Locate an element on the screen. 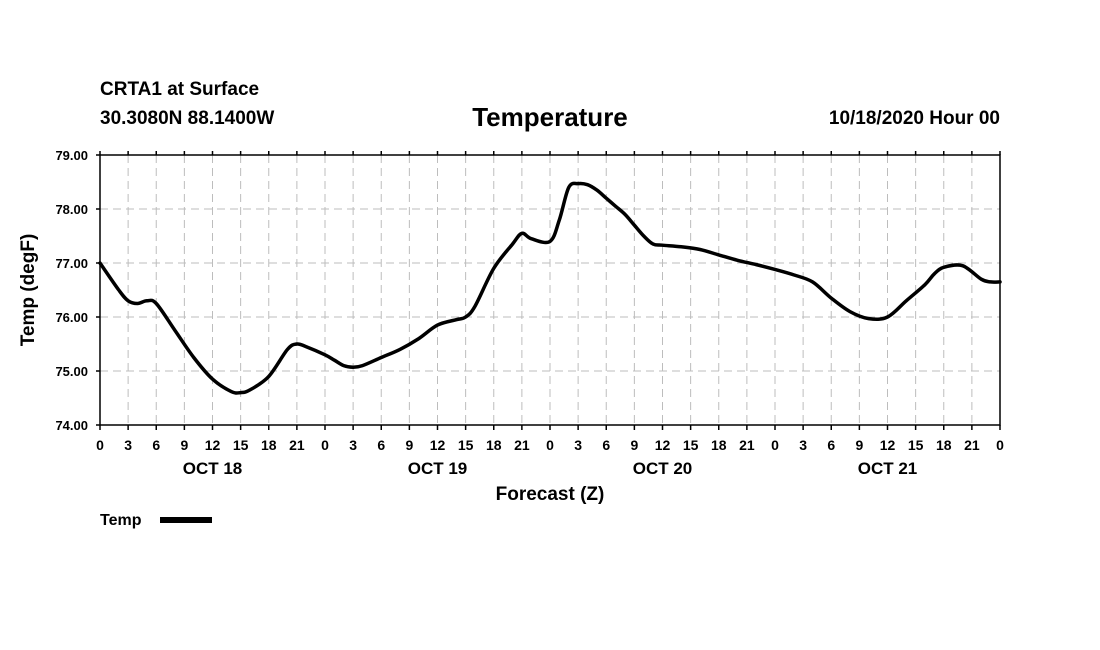 The image size is (1100, 650). x-axis-label: Forecast (Z) is located at coordinates (550, 494).